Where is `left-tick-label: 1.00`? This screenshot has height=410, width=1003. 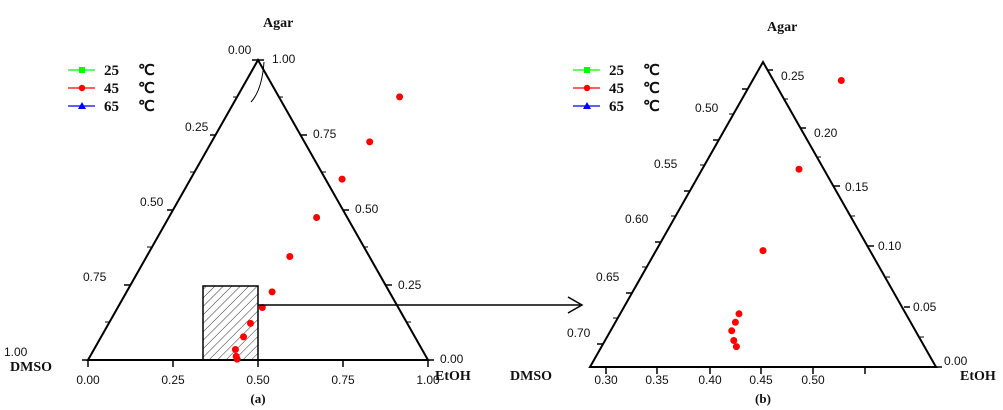
left-tick-label: 1.00 is located at coordinates (16, 352).